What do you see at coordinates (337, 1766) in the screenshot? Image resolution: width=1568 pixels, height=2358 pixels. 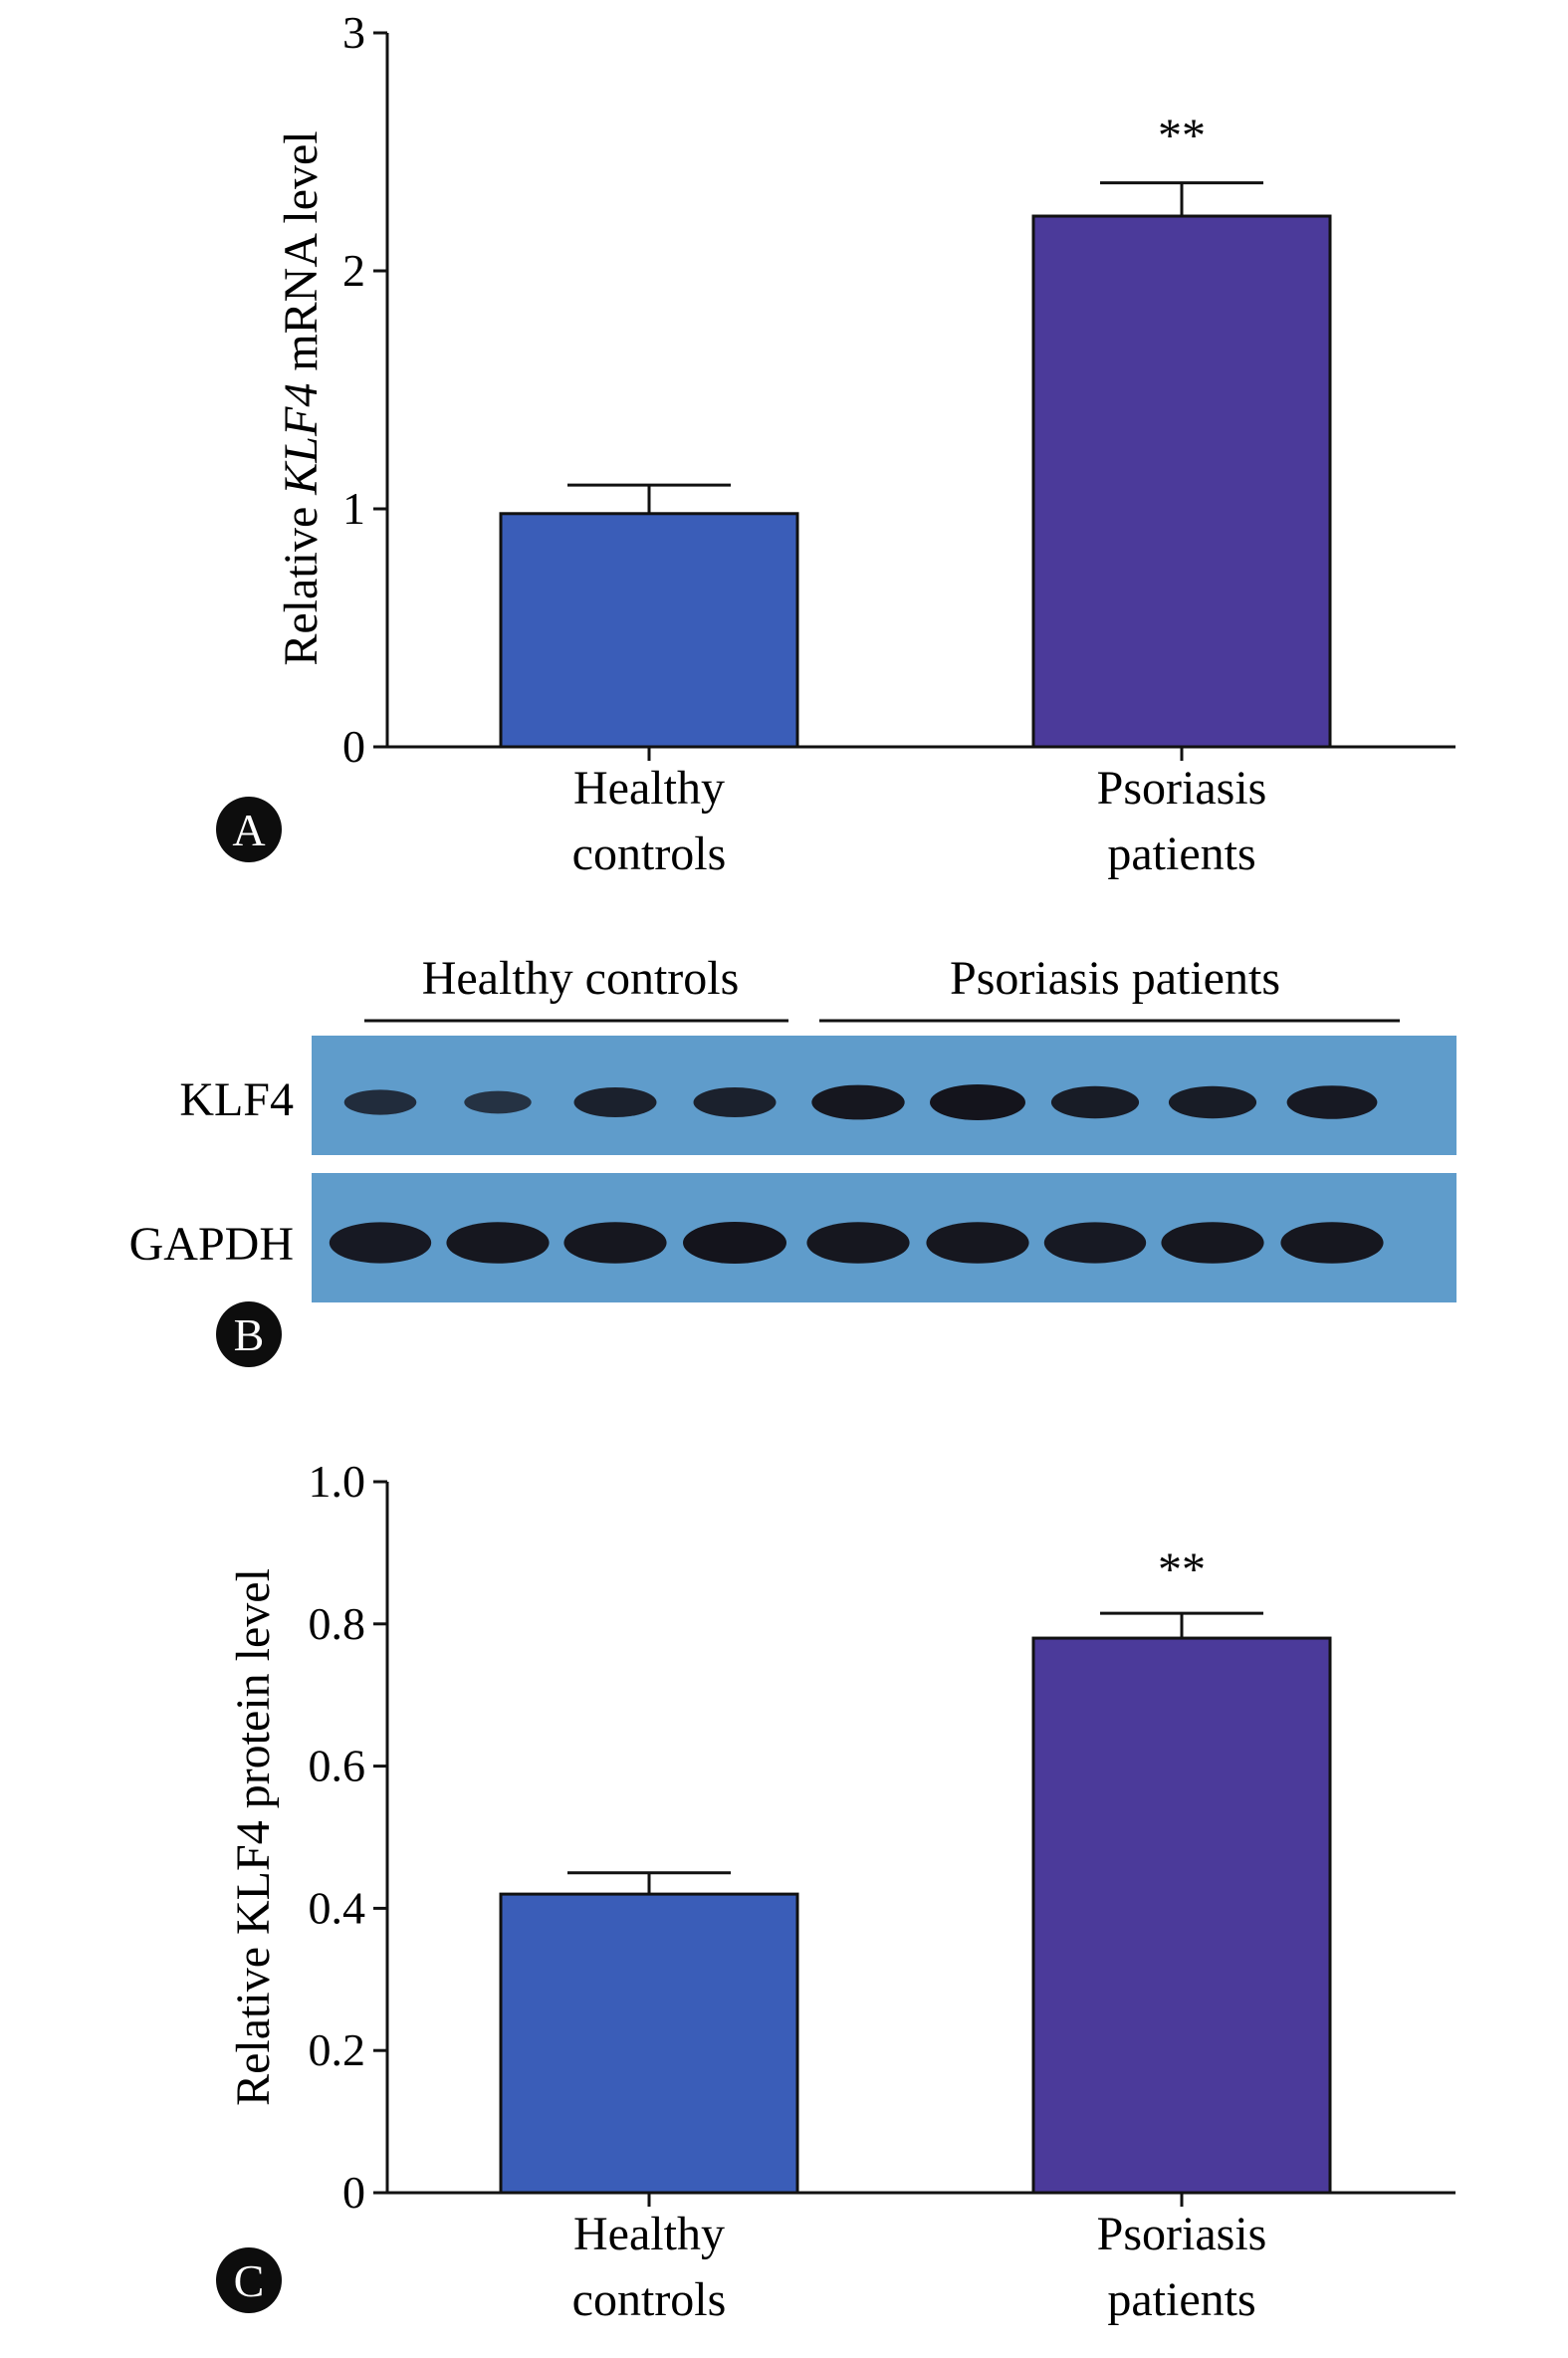 I see `panel-c-y-tick-label: 0.6` at bounding box center [337, 1766].